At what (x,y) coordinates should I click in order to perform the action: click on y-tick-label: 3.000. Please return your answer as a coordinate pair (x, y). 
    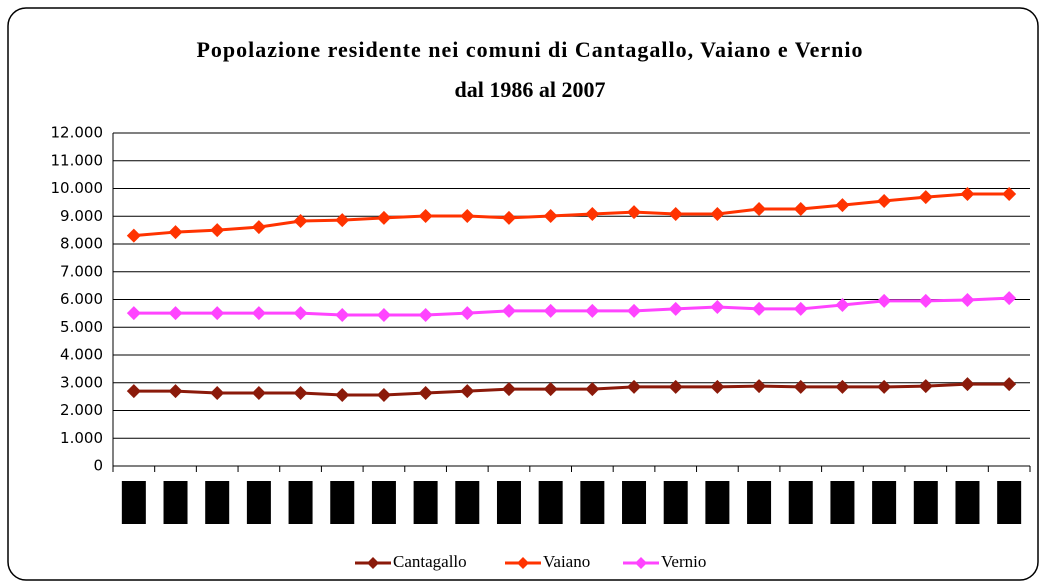
    Looking at the image, I should click on (81, 382).